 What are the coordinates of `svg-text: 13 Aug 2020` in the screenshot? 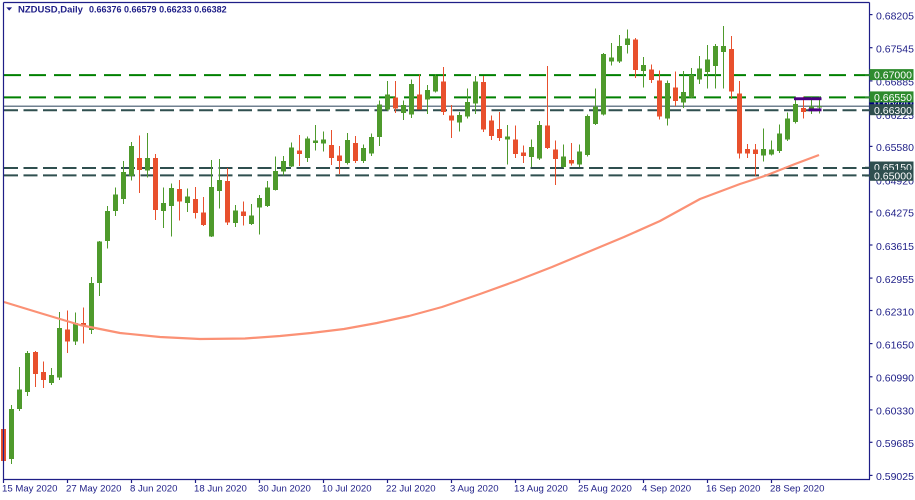 It's located at (541, 489).